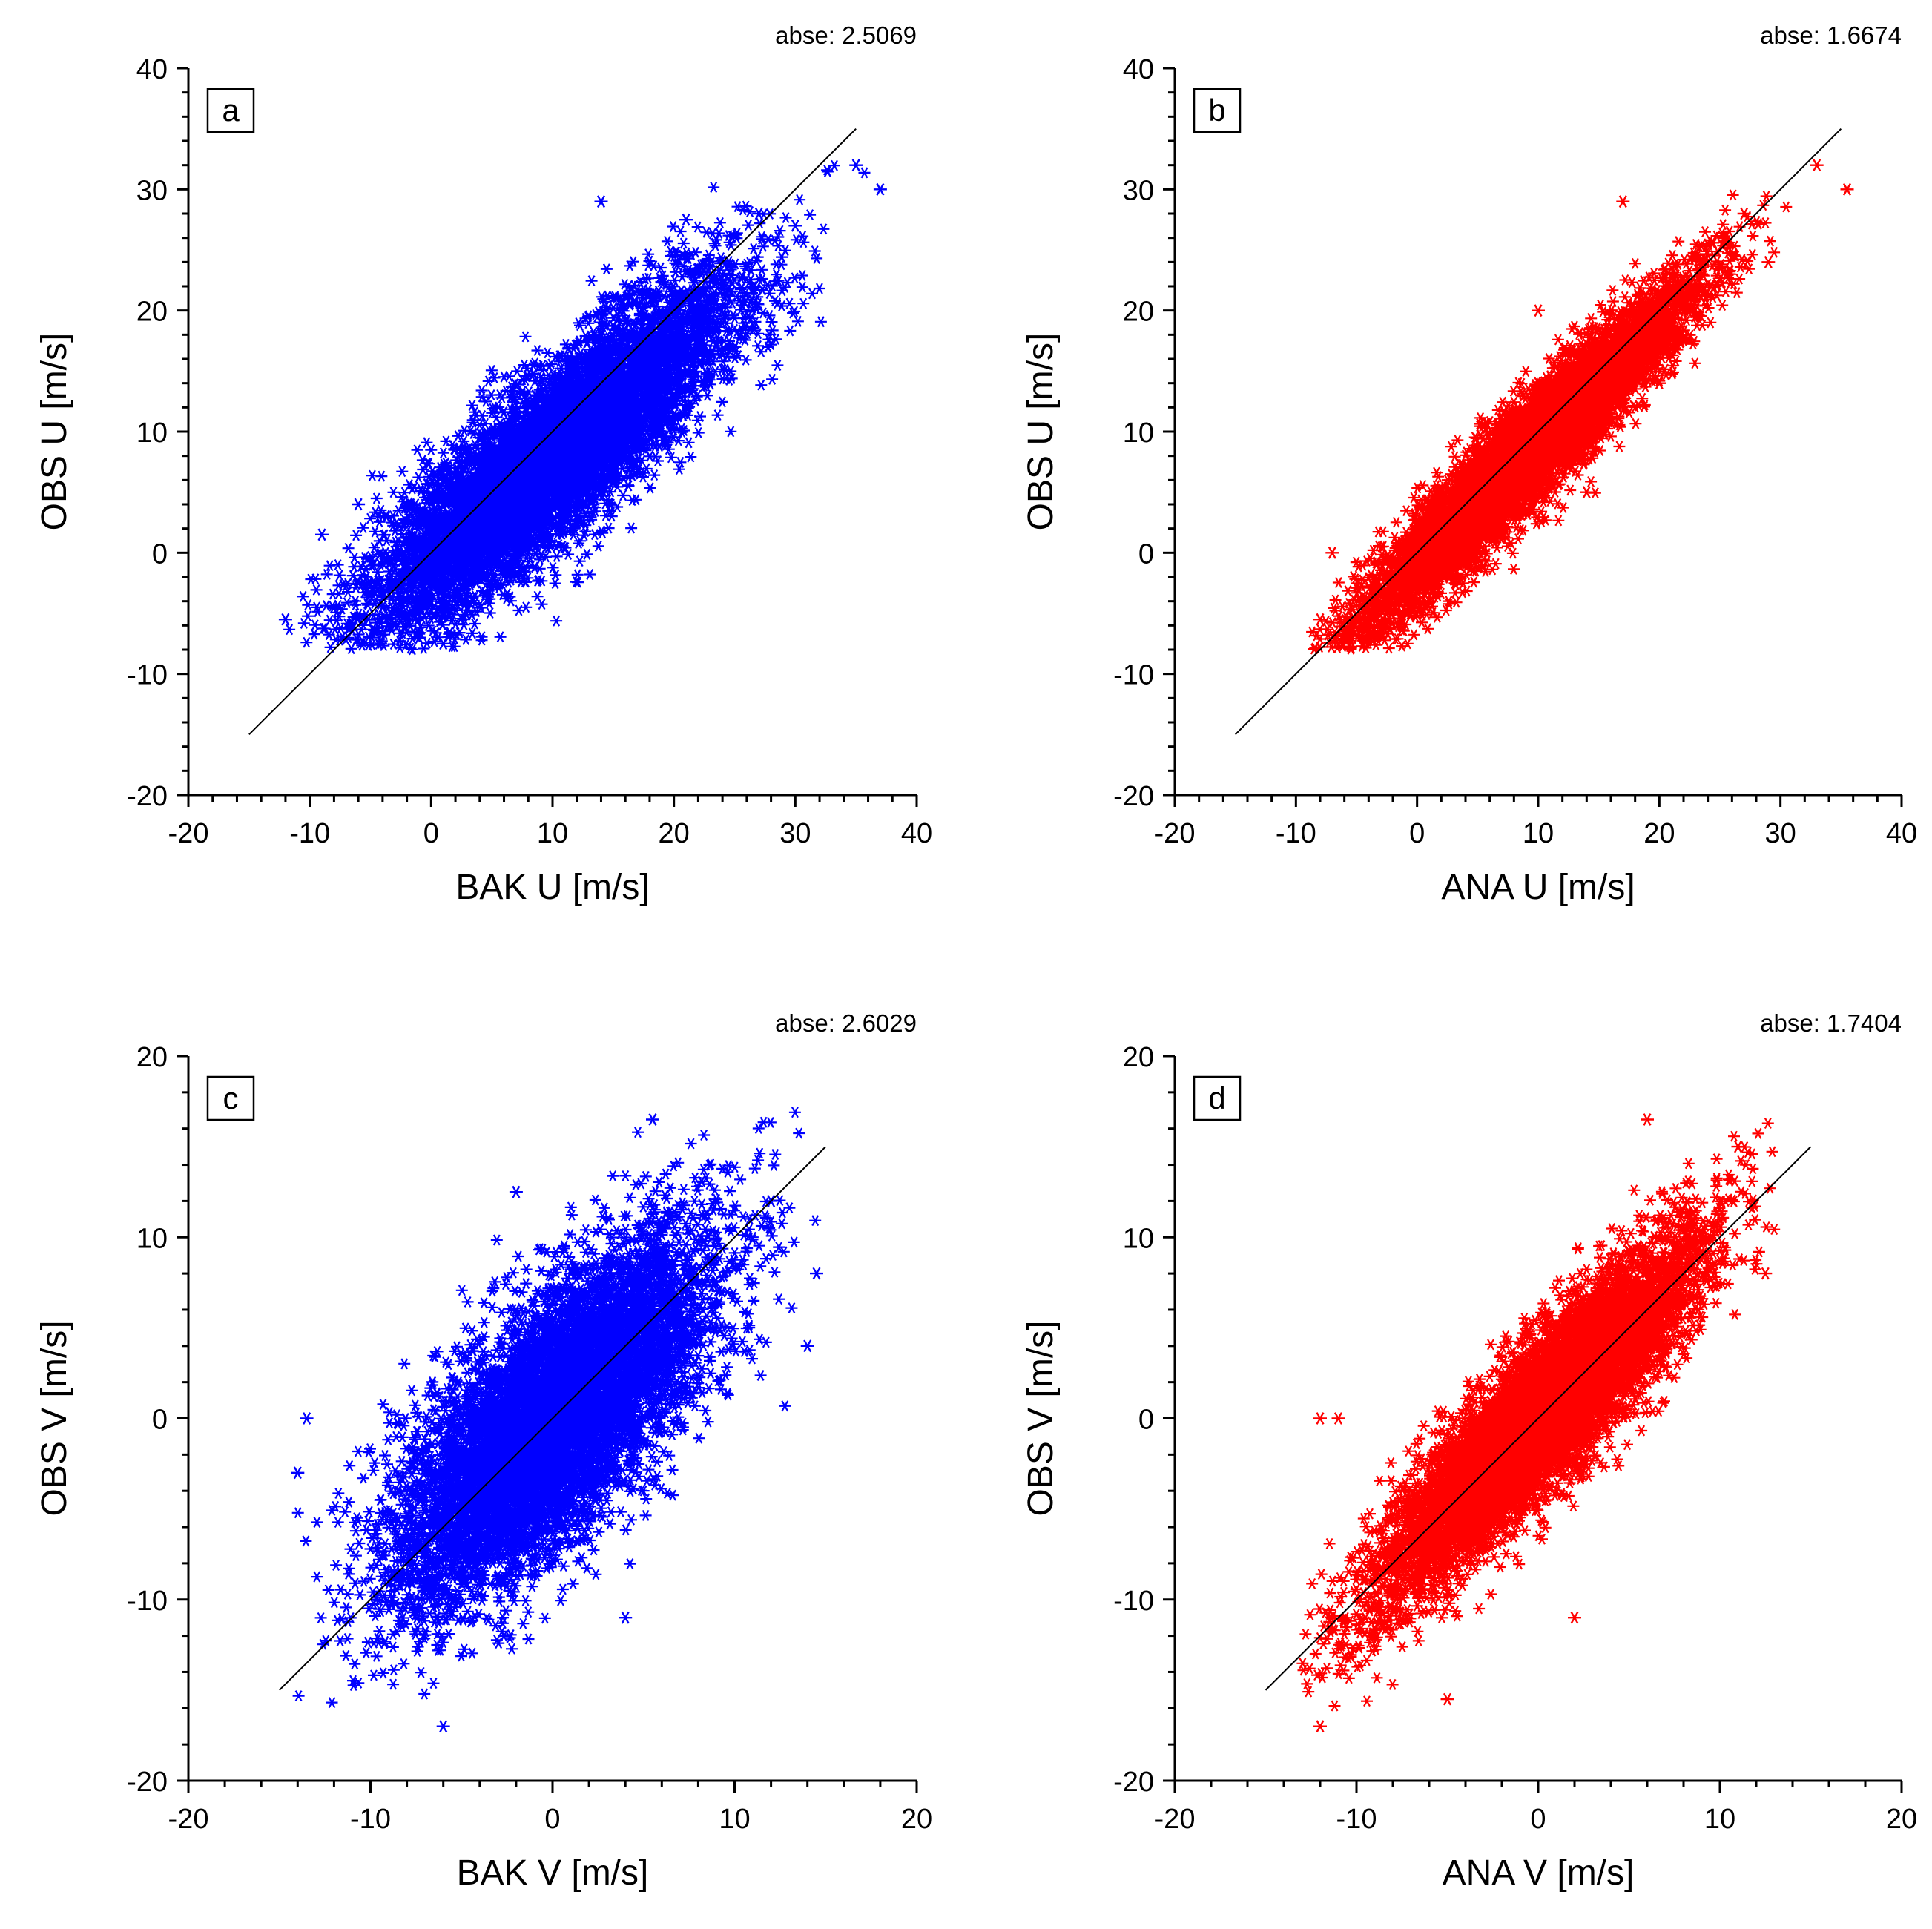  I want to click on y-tick-label-d: -20, so click(1133, 1782).